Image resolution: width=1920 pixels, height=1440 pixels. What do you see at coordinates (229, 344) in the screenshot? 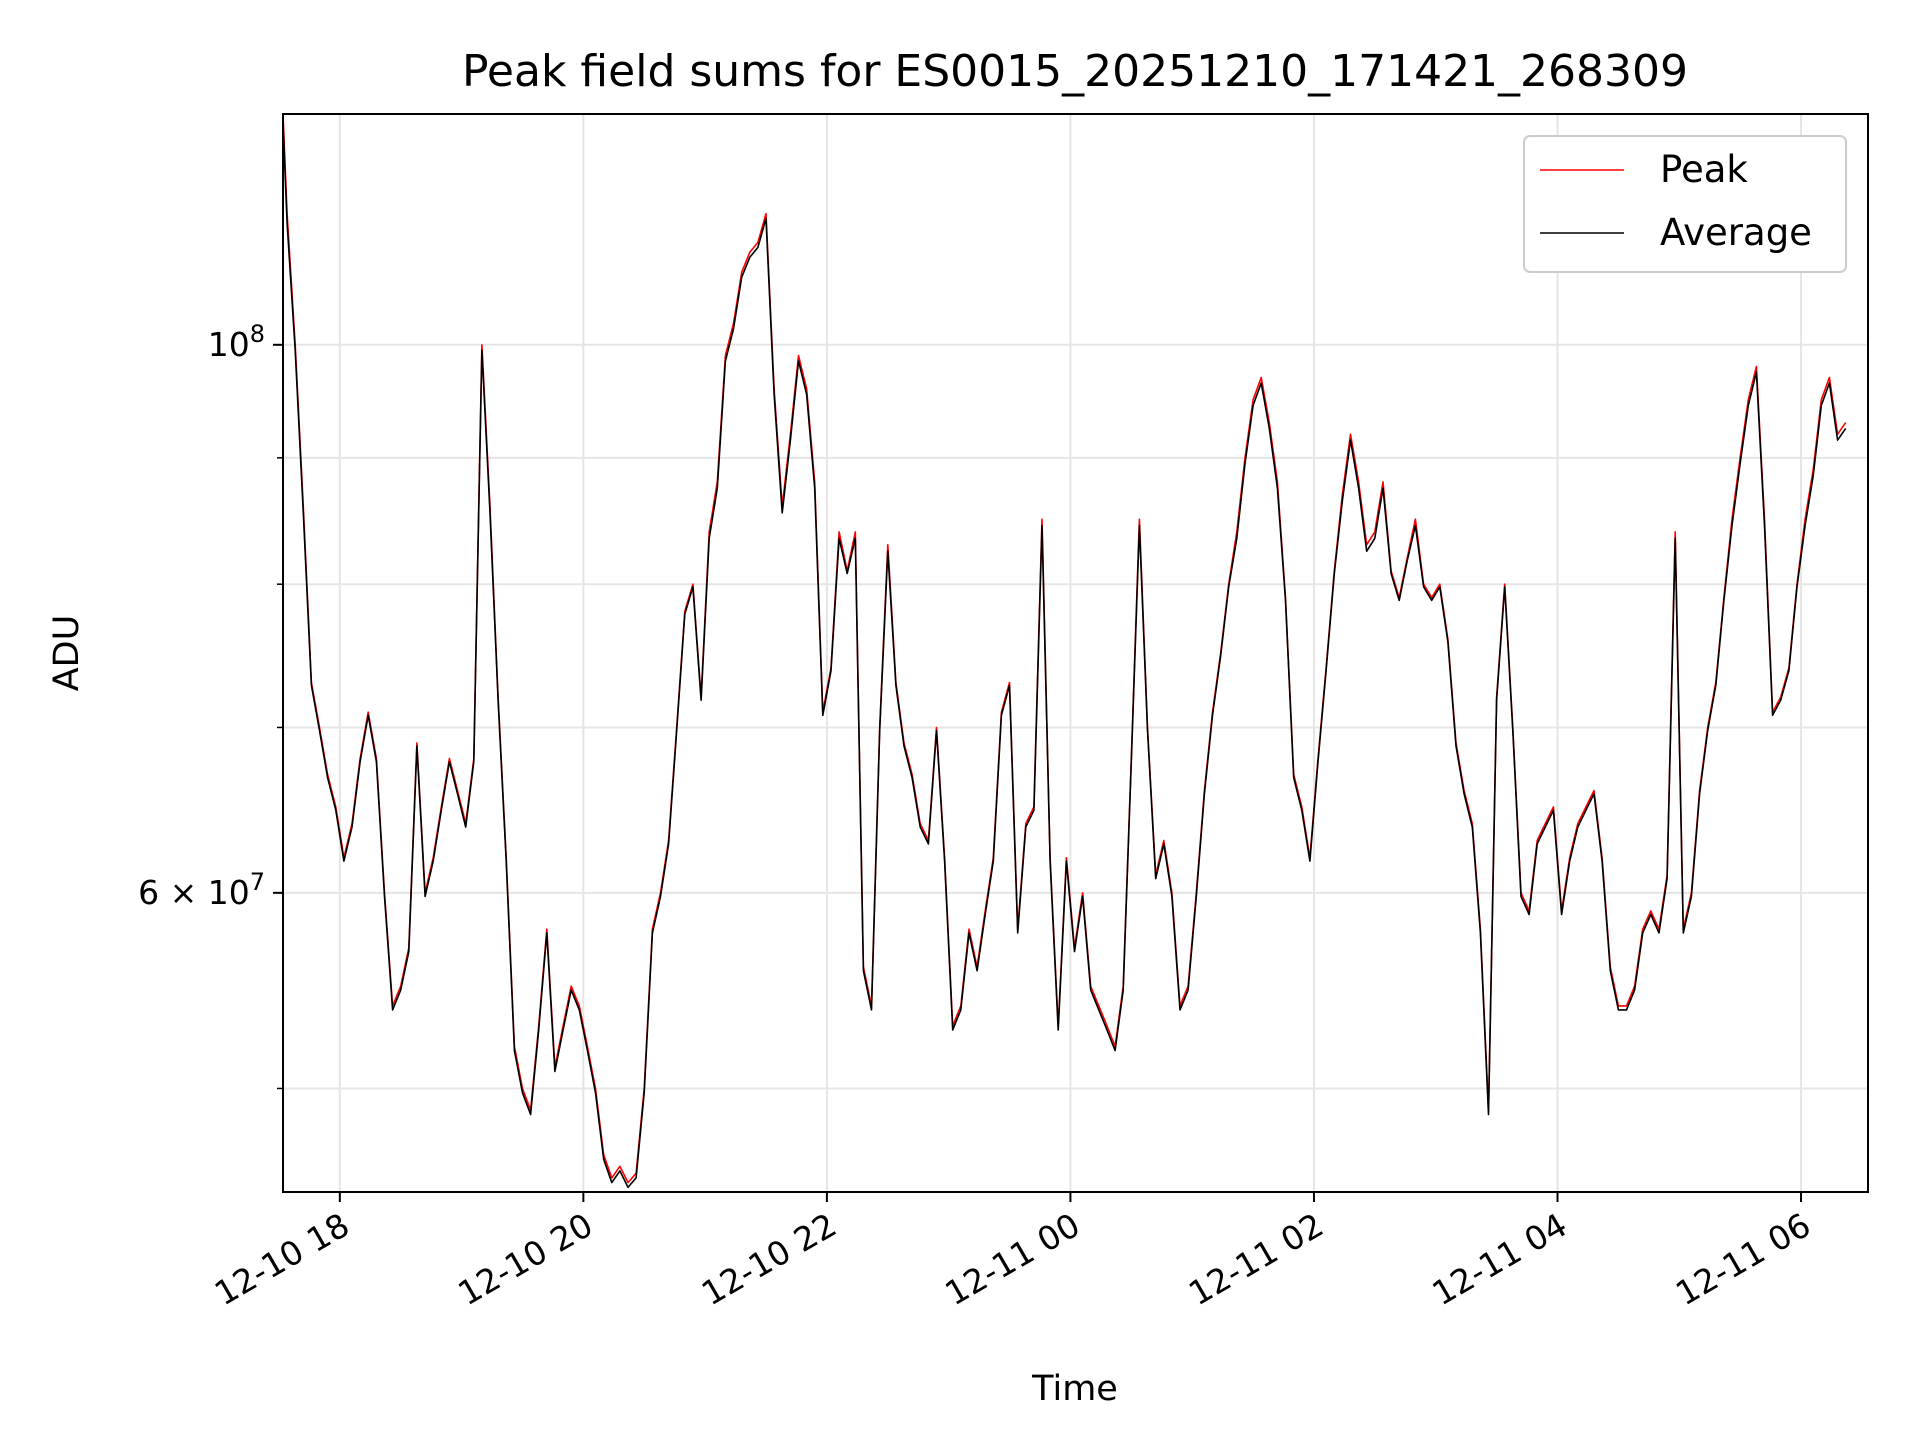
I see `y-tick-label-base: 10` at bounding box center [229, 344].